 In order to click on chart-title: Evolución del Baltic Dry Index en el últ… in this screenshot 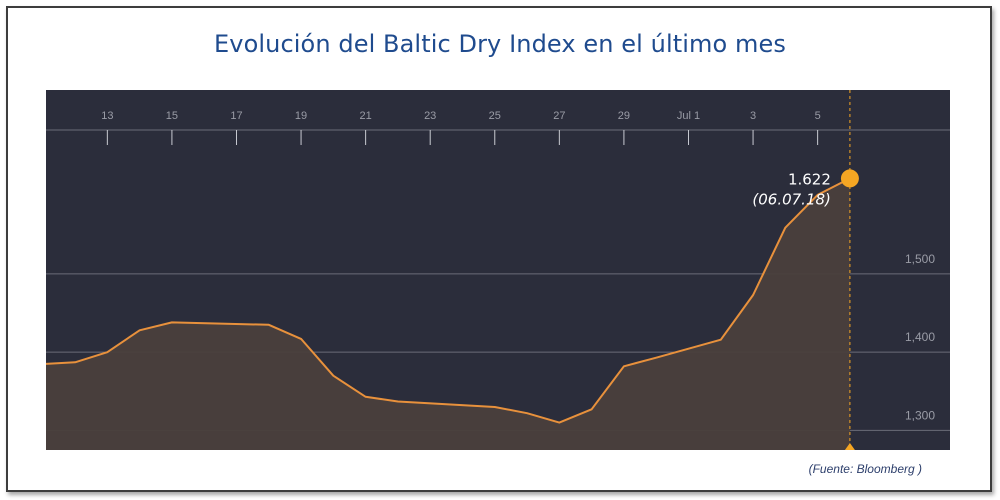, I will do `click(500, 44)`.